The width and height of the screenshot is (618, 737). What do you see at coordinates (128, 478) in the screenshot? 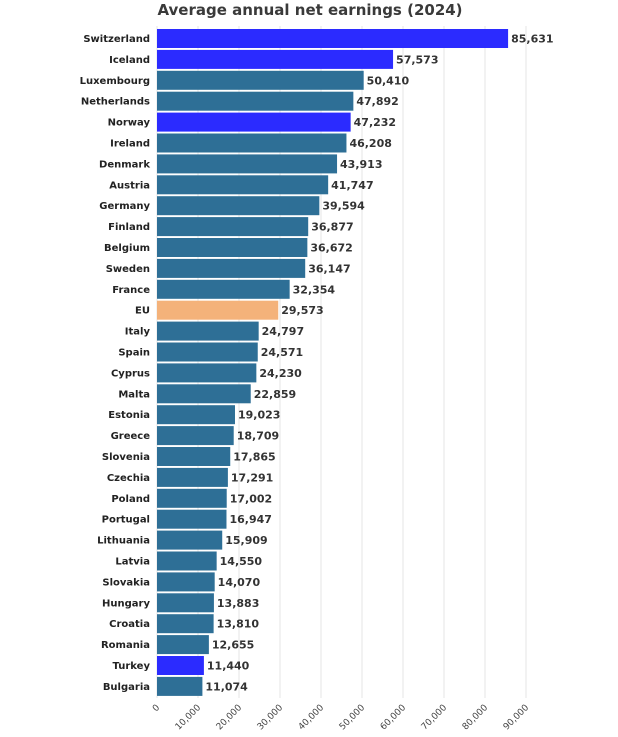
I see `category-label: Czechia` at bounding box center [128, 478].